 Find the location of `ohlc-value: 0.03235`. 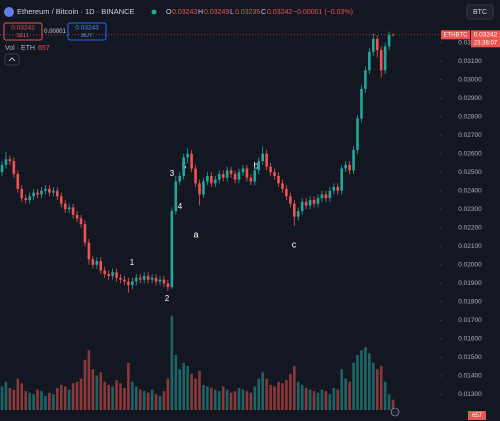

ohlc-value: 0.03235 is located at coordinates (247, 12).